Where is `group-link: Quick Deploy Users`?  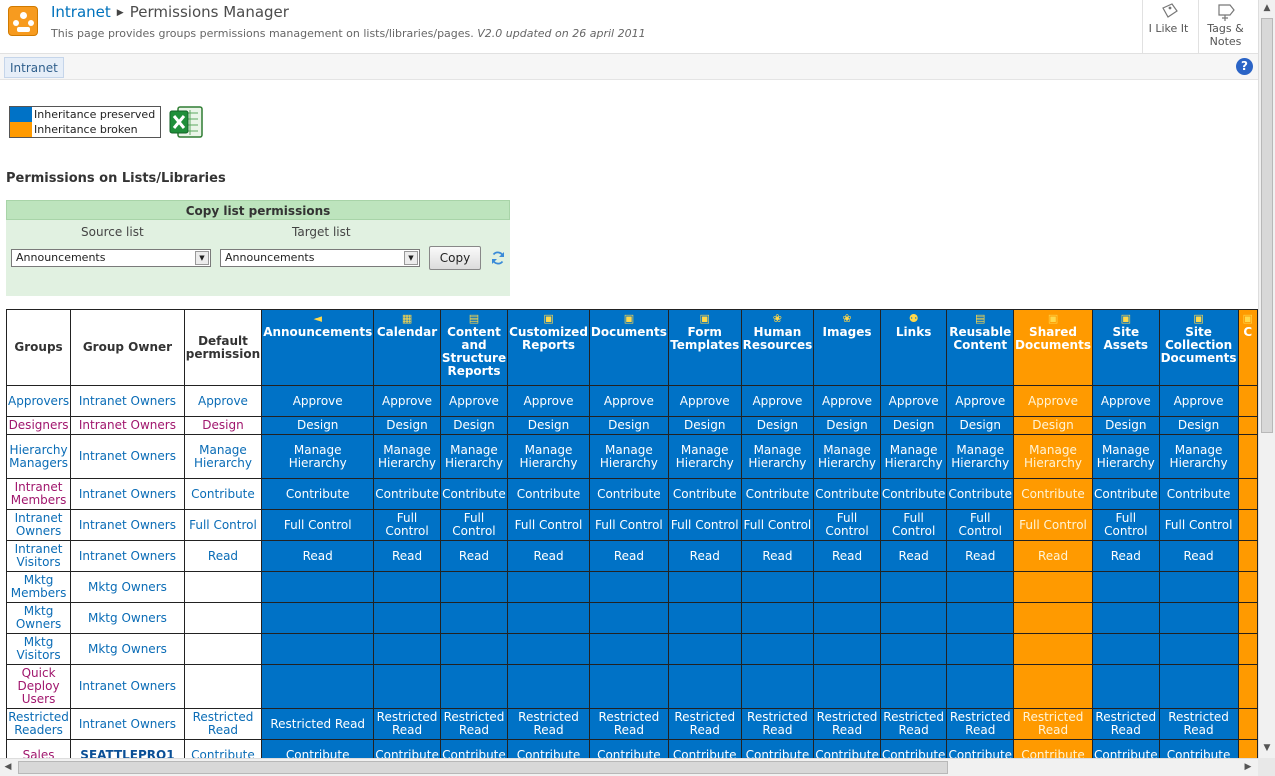 group-link: Quick Deploy Users is located at coordinates (38, 686).